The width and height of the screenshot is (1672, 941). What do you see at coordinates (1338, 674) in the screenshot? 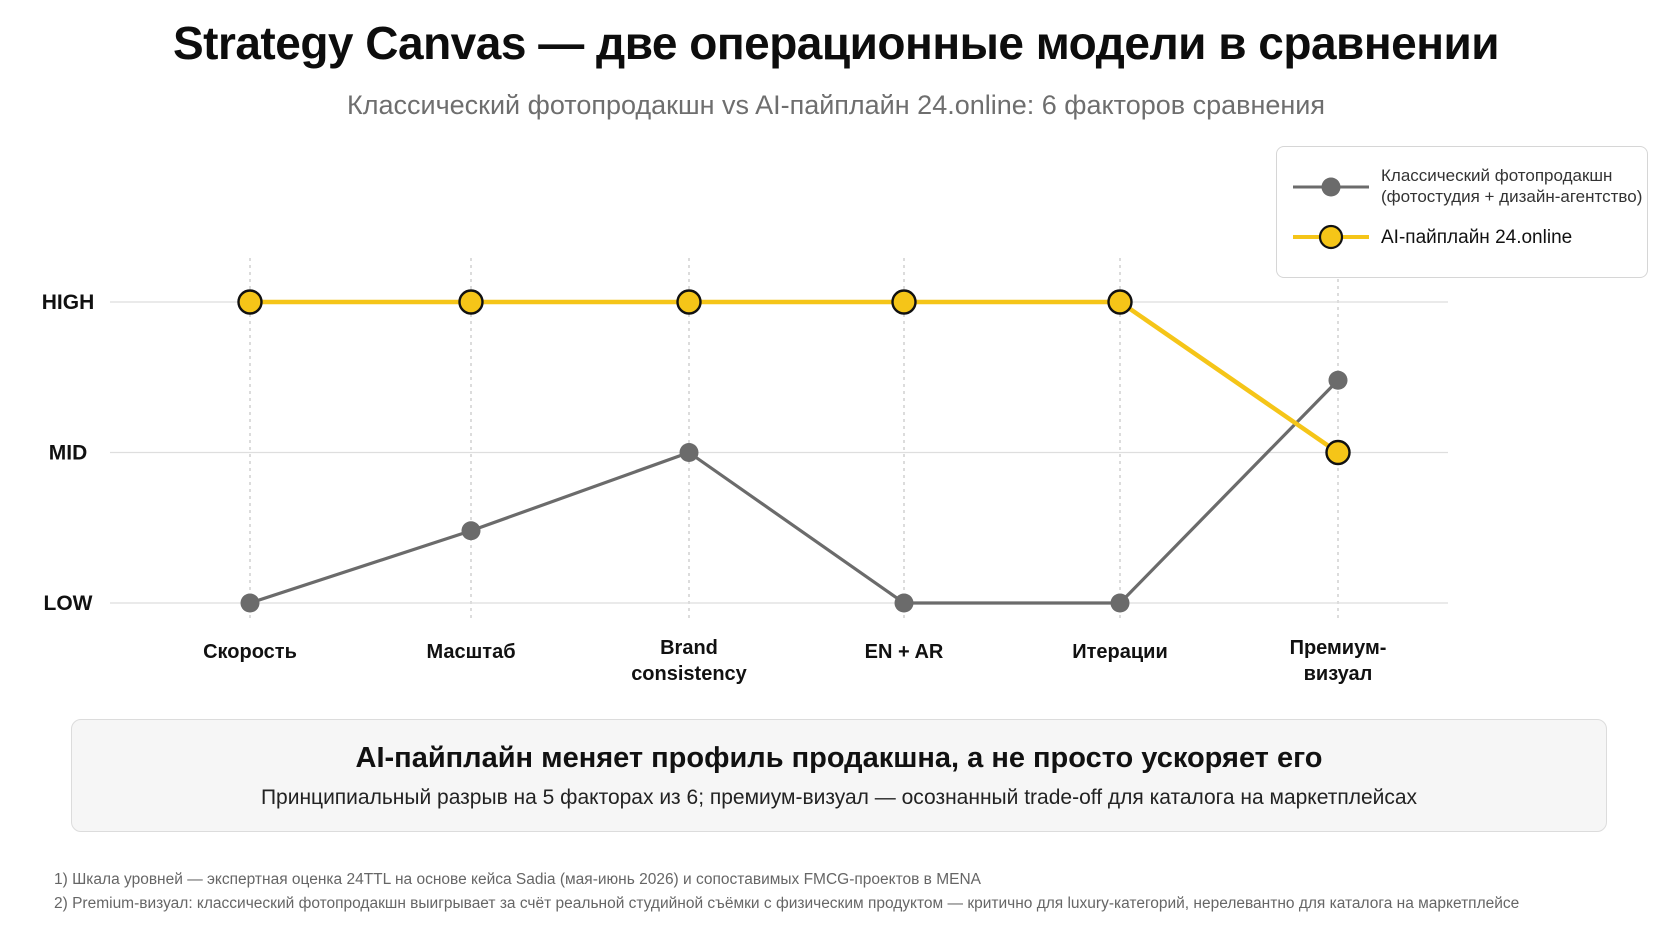
I see `x-tick-label-5-line2: визуал` at bounding box center [1338, 674].